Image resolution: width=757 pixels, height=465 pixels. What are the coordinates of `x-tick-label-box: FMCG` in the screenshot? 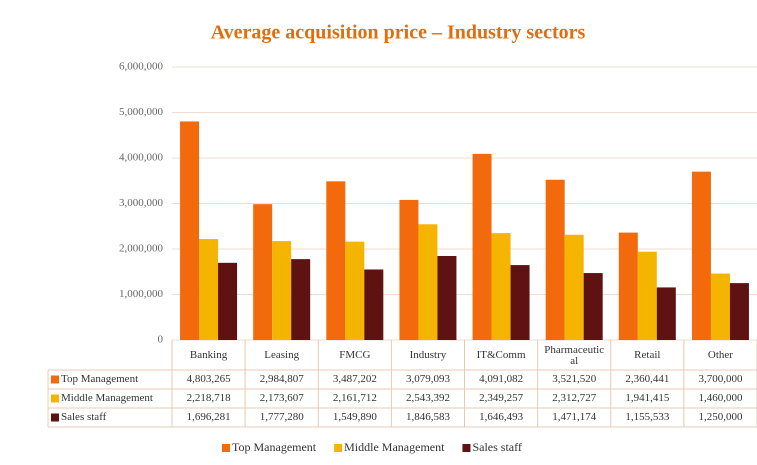 It's located at (355, 355).